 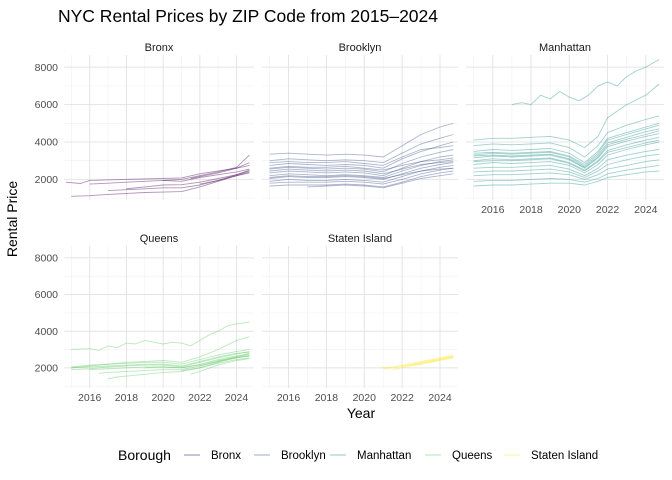 I want to click on legend-item-brooklyn: Brooklyn, so click(x=290, y=456).